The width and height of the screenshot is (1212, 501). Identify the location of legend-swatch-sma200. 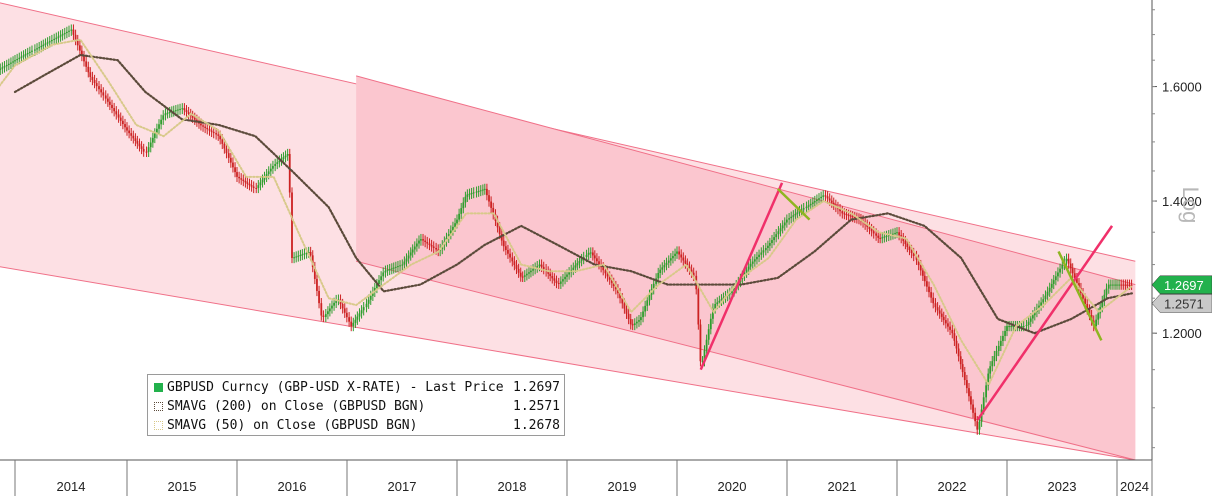
(158, 406).